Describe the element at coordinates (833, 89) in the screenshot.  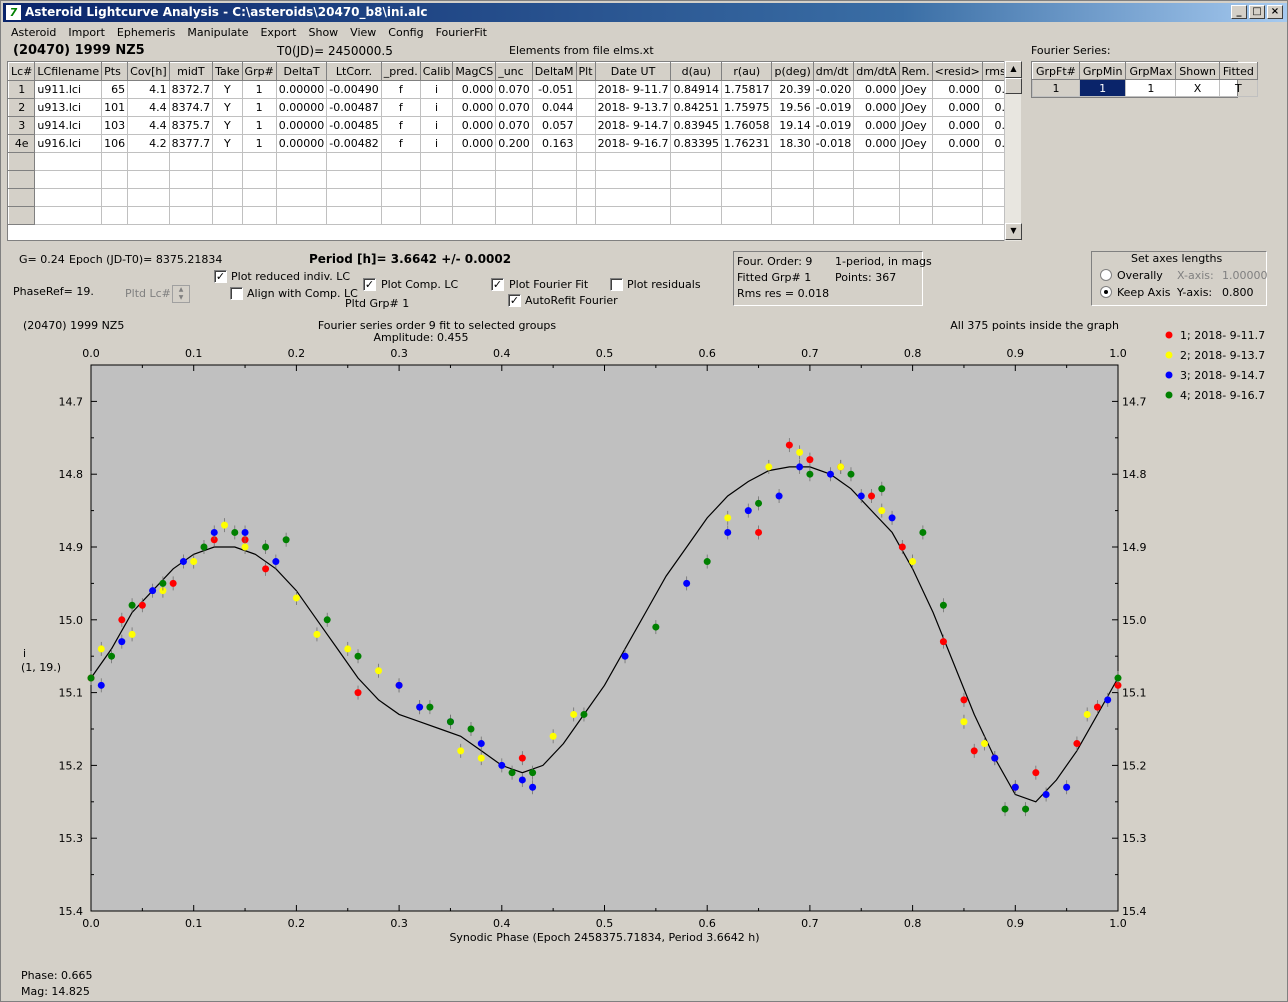
I see `table-cell: -0.020` at that location.